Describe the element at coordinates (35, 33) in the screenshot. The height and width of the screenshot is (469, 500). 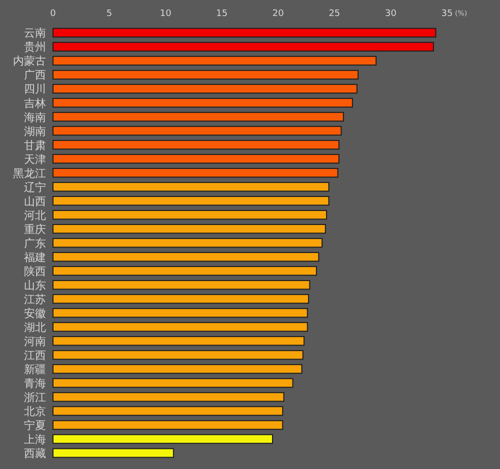
I see `y-tick-label: 云南` at that location.